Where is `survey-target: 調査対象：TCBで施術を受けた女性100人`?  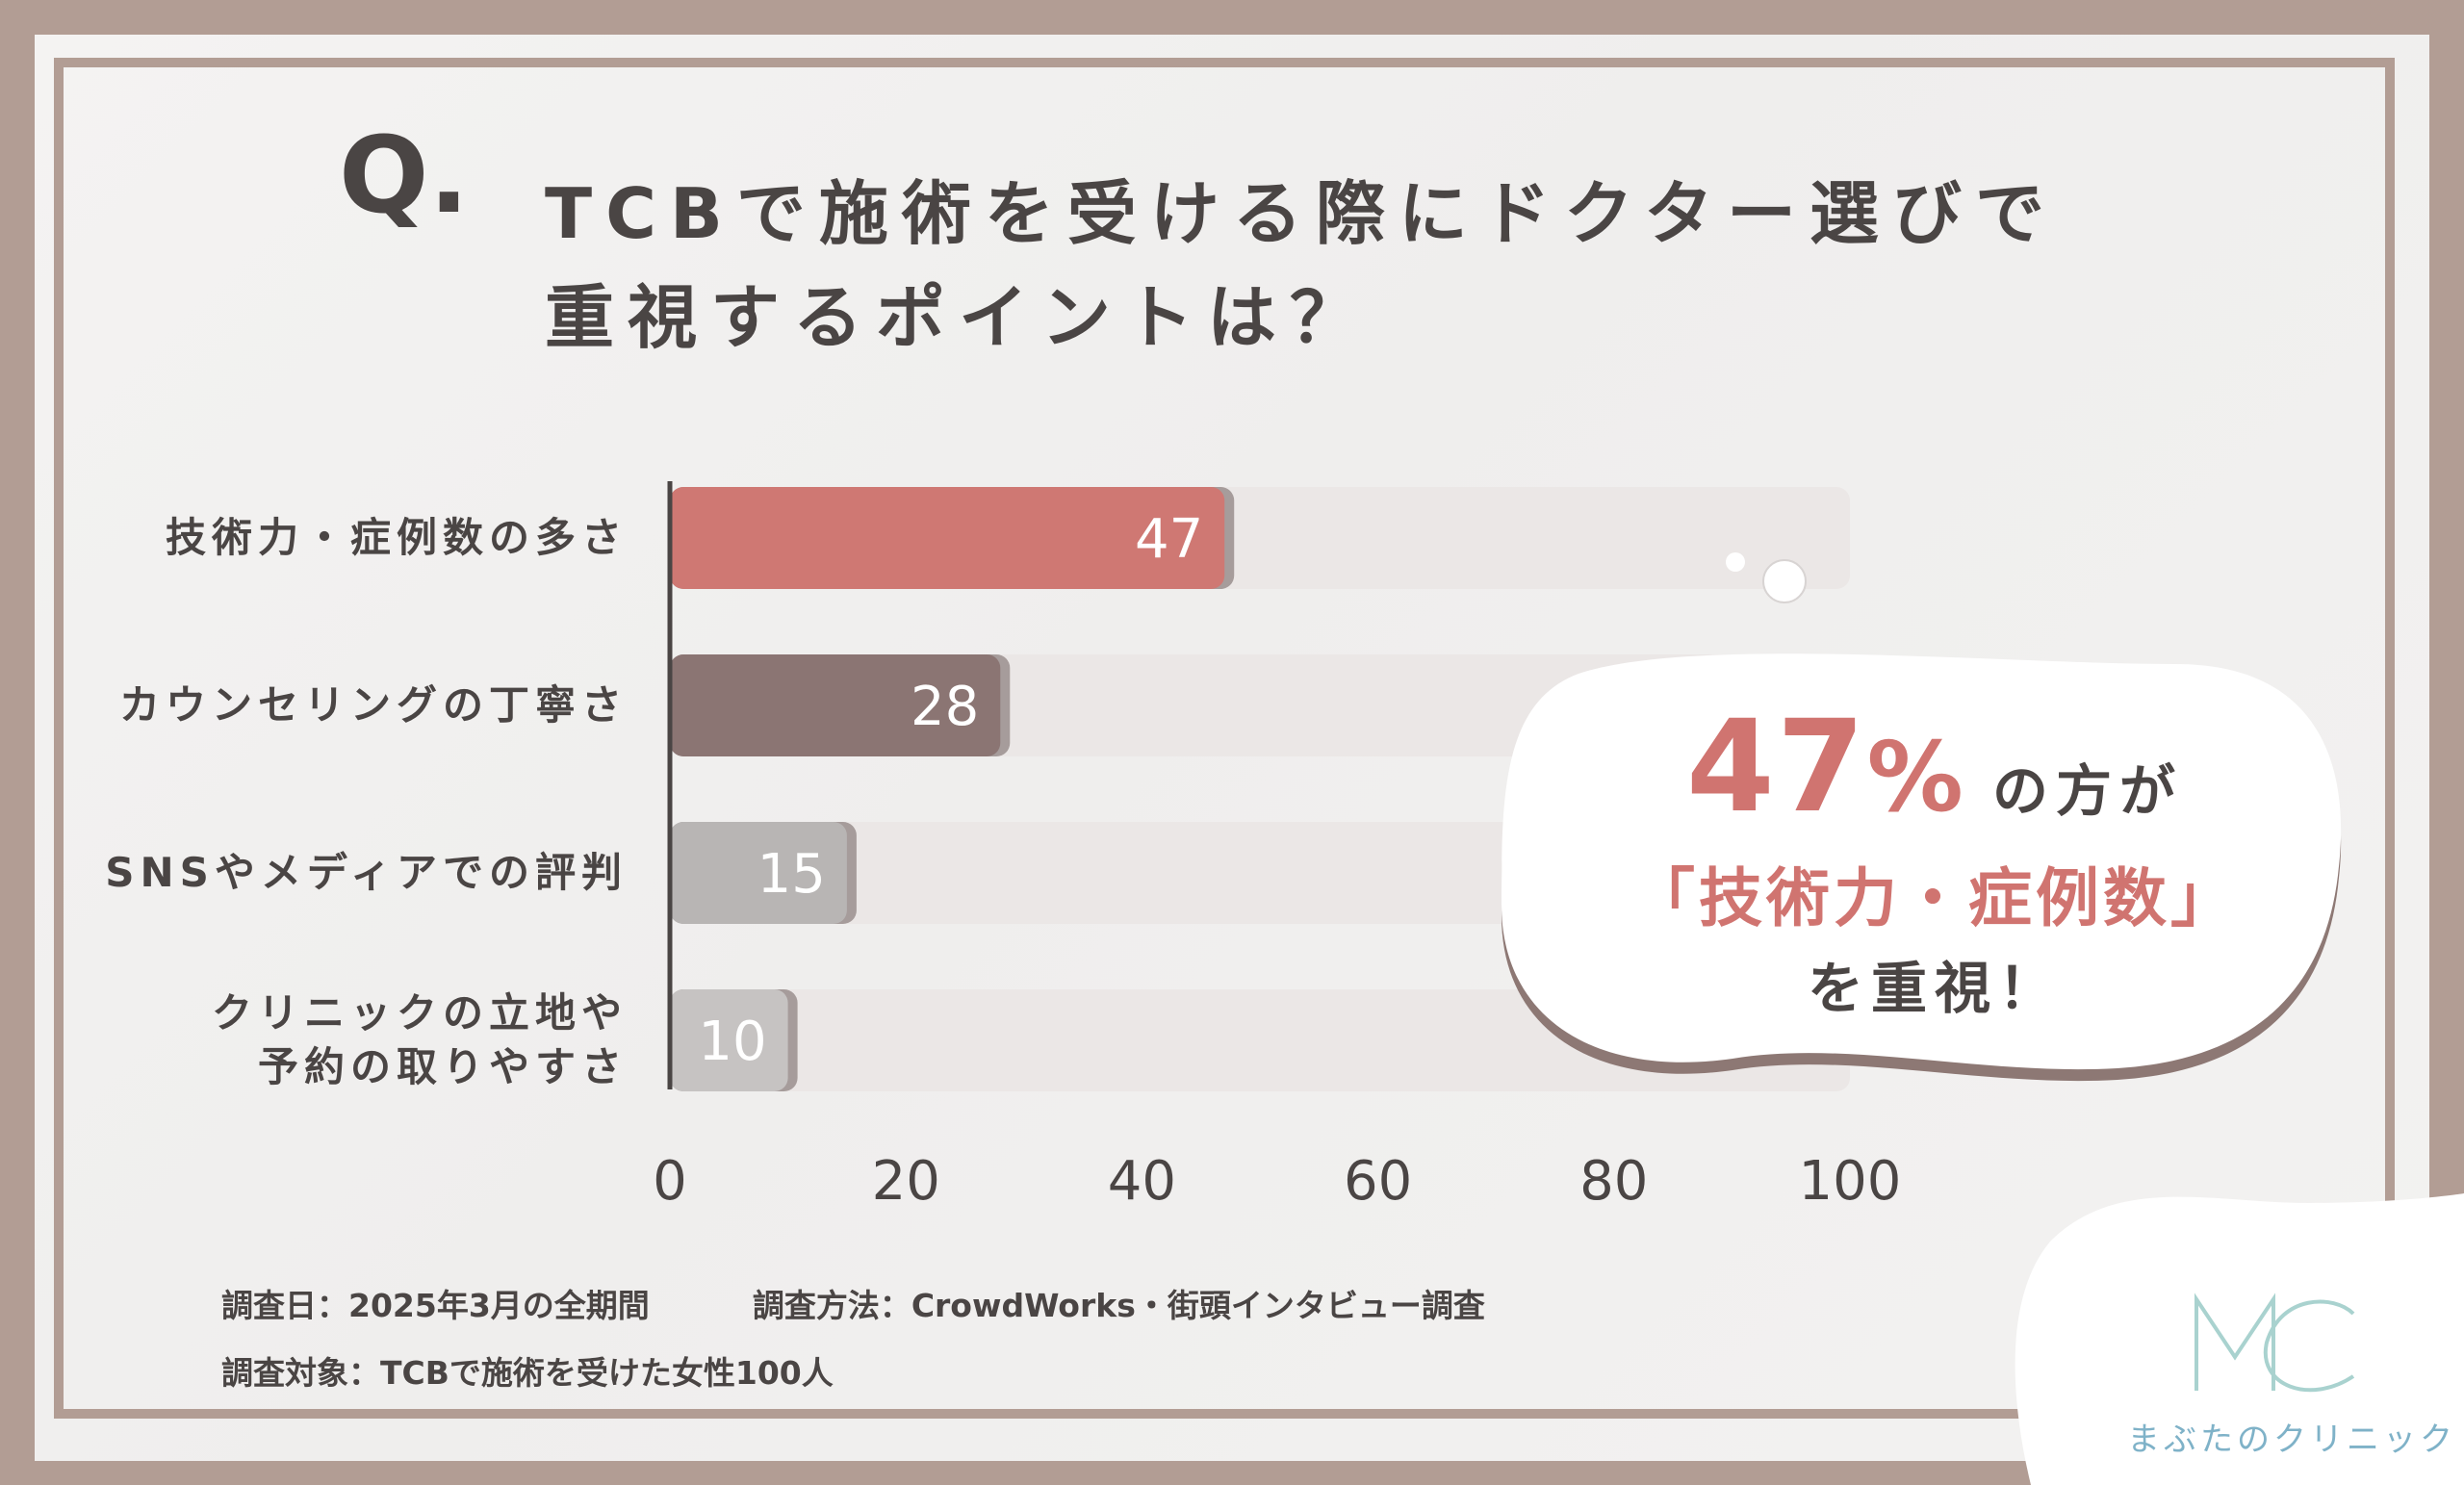
survey-target: 調査対象：TCBで施術を受けた女性100人 is located at coordinates (527, 1373).